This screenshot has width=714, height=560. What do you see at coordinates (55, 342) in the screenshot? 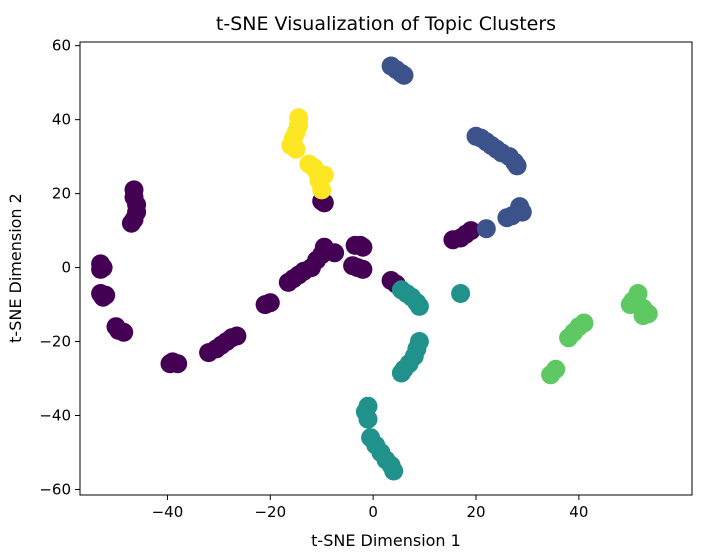
I see `y-tick-label: −20` at bounding box center [55, 342].